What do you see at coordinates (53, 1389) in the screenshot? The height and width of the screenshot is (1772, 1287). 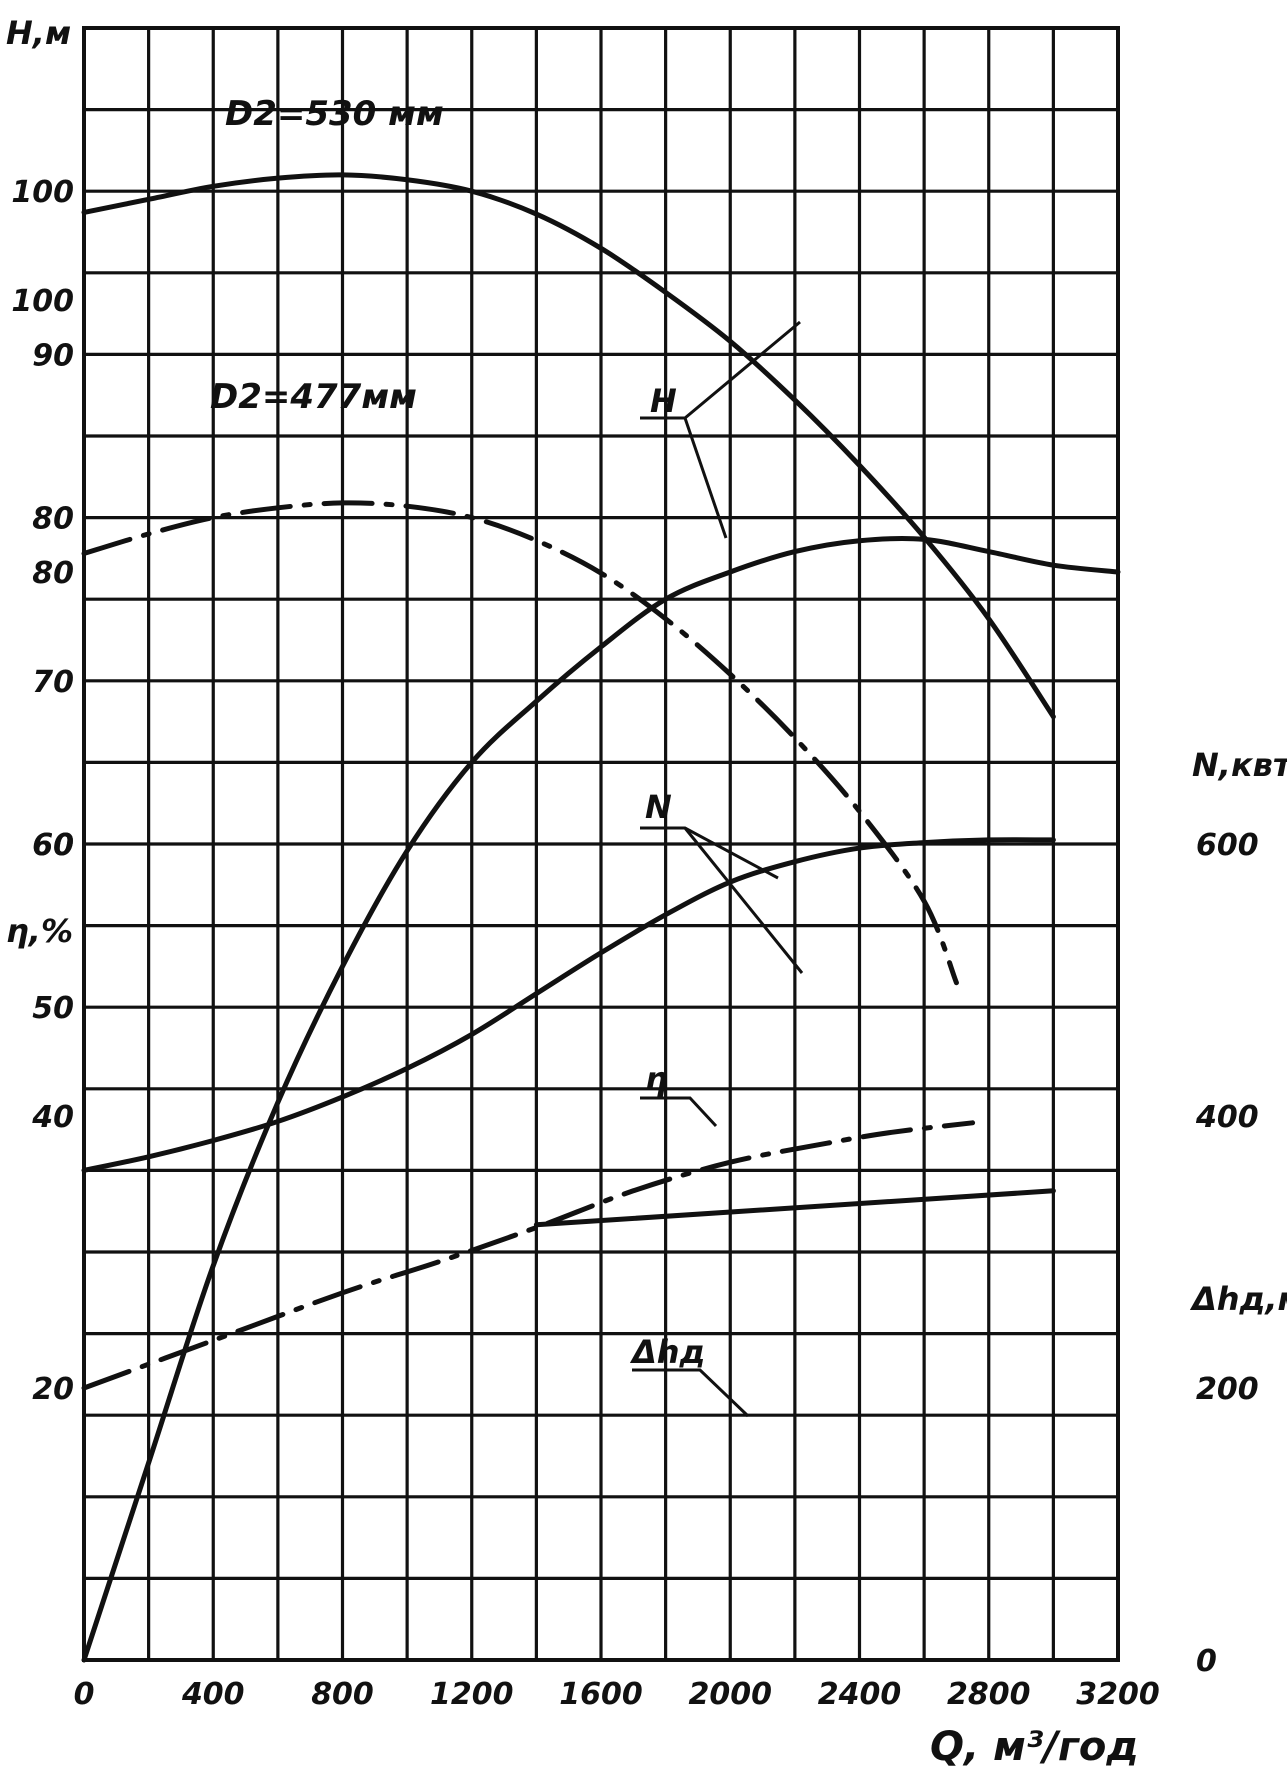 I see `y-tick-label-efficiency: 20` at bounding box center [53, 1389].